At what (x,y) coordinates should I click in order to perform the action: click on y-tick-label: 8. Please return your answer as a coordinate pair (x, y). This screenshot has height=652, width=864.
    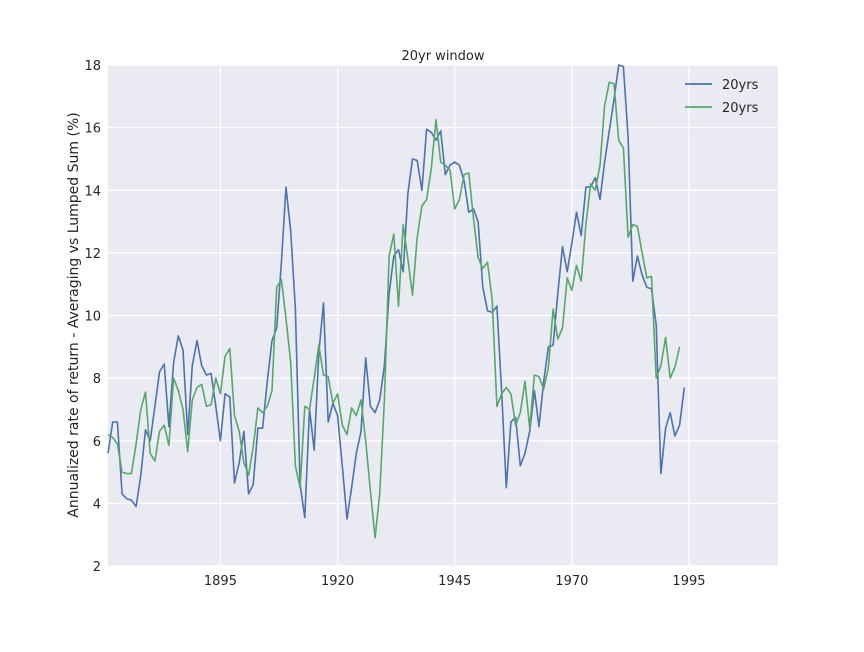
    Looking at the image, I should click on (97, 379).